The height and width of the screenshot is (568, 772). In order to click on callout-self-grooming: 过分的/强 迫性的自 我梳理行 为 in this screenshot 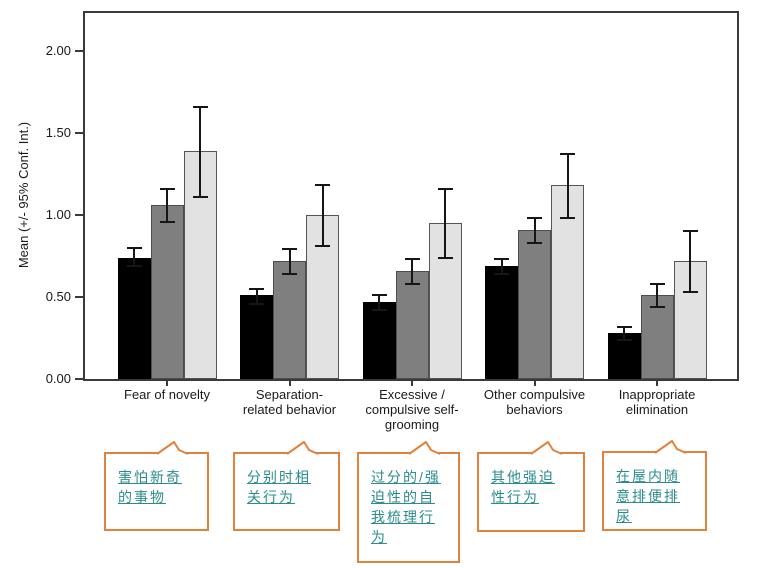, I will do `click(408, 502)`.